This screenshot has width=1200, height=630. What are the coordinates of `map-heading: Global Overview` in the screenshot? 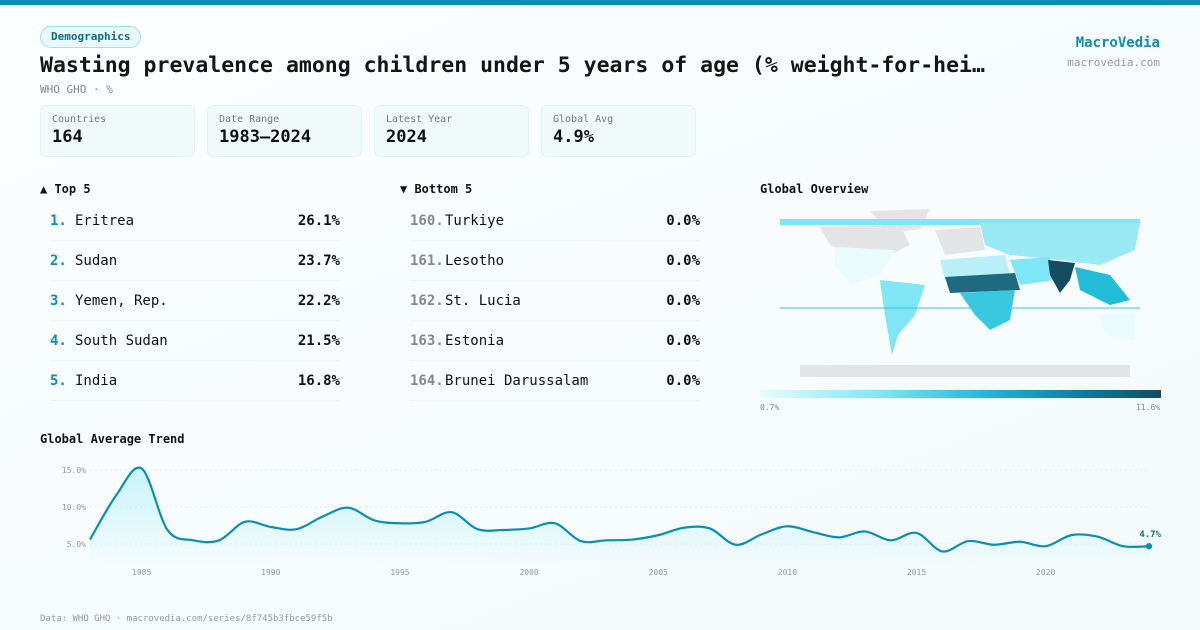 It's located at (814, 189).